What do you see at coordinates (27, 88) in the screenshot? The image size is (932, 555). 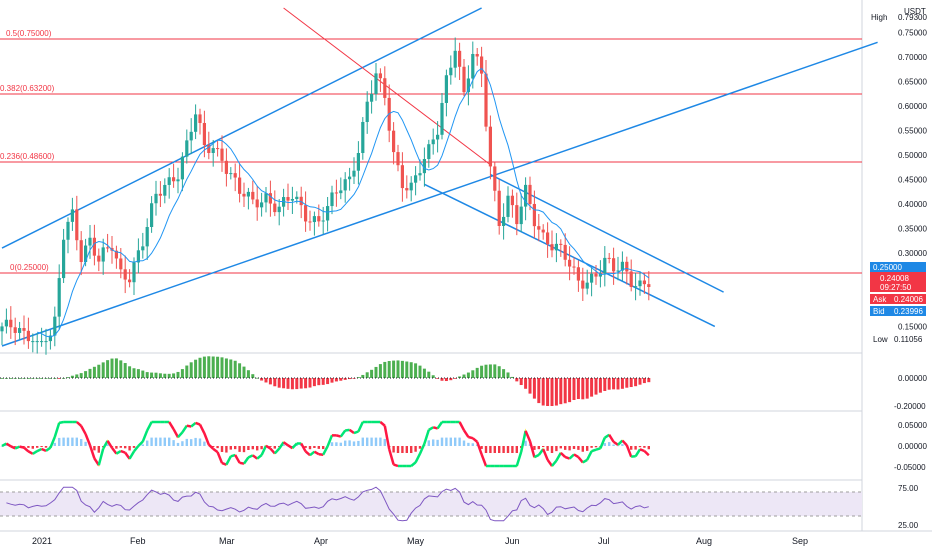 I see `fib-label-0.382: 0.382(0.63200)` at bounding box center [27, 88].